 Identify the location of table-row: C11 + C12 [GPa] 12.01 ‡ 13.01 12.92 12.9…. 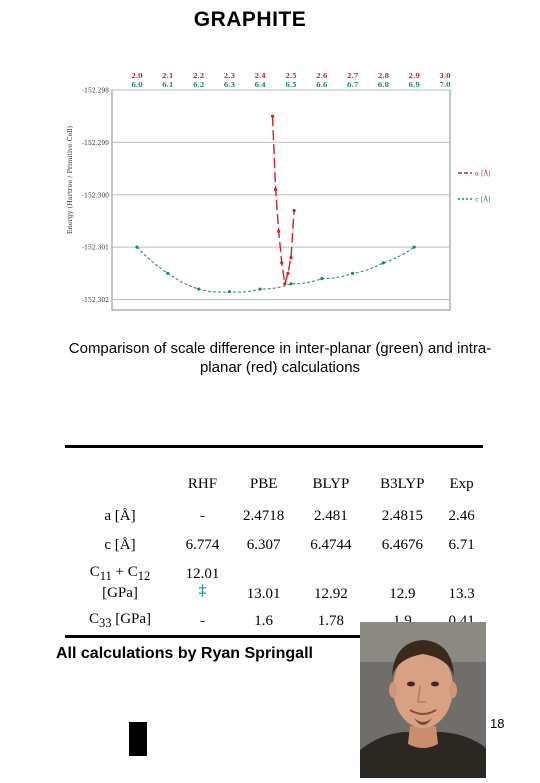
(274, 583).